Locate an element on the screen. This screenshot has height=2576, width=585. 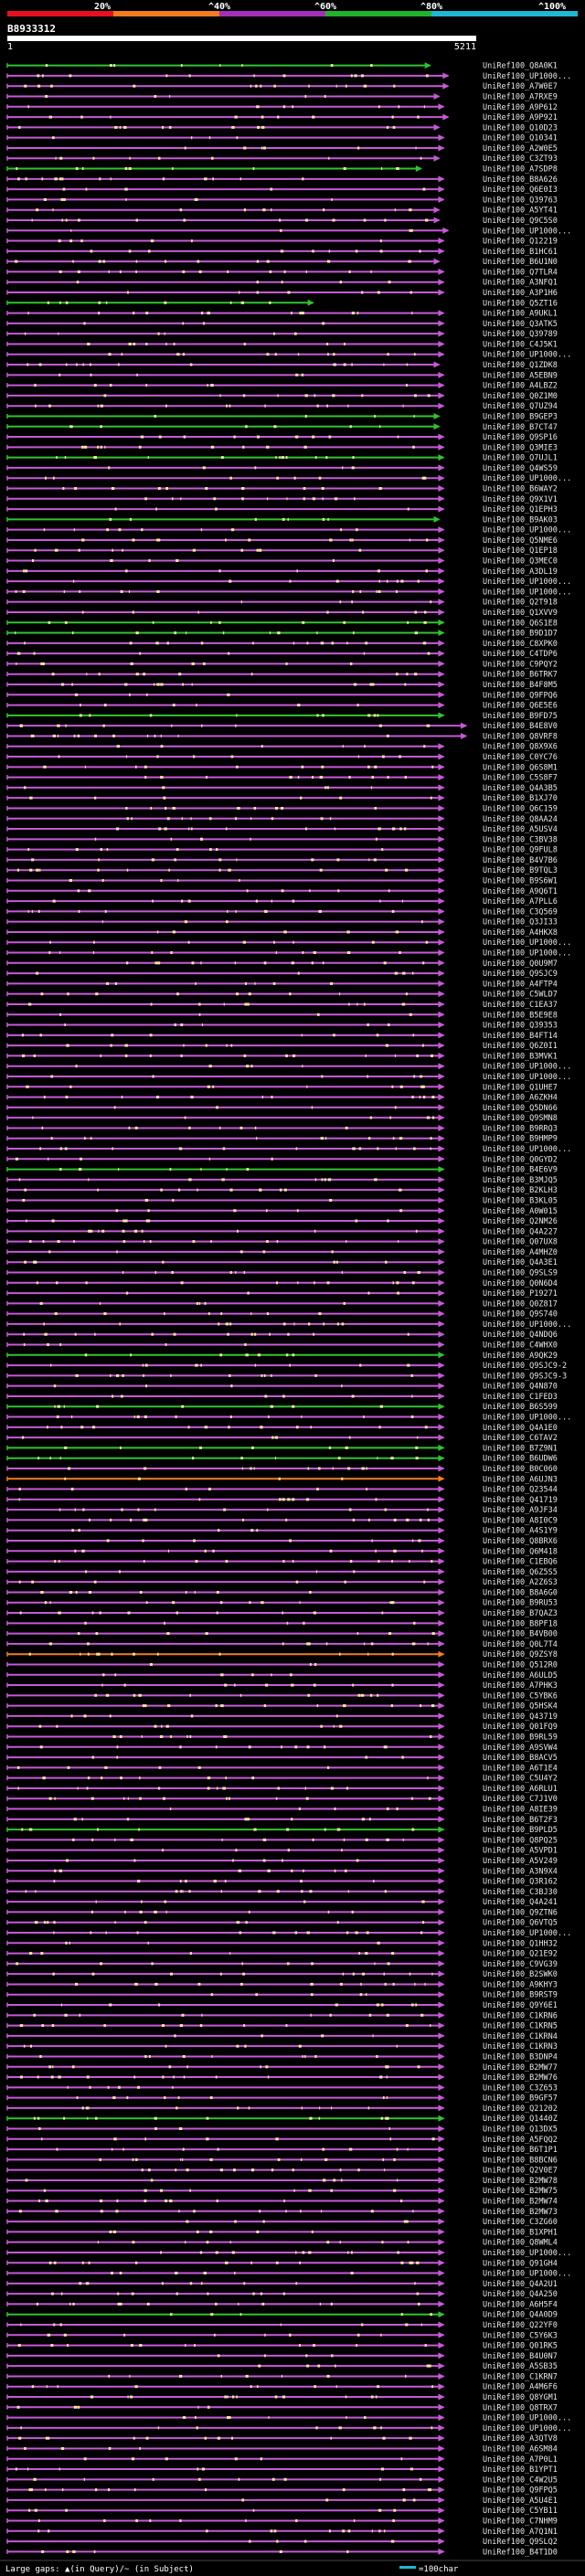
hit-row: UniRef100_A7PHK3 is located at coordinates (282, 1686).